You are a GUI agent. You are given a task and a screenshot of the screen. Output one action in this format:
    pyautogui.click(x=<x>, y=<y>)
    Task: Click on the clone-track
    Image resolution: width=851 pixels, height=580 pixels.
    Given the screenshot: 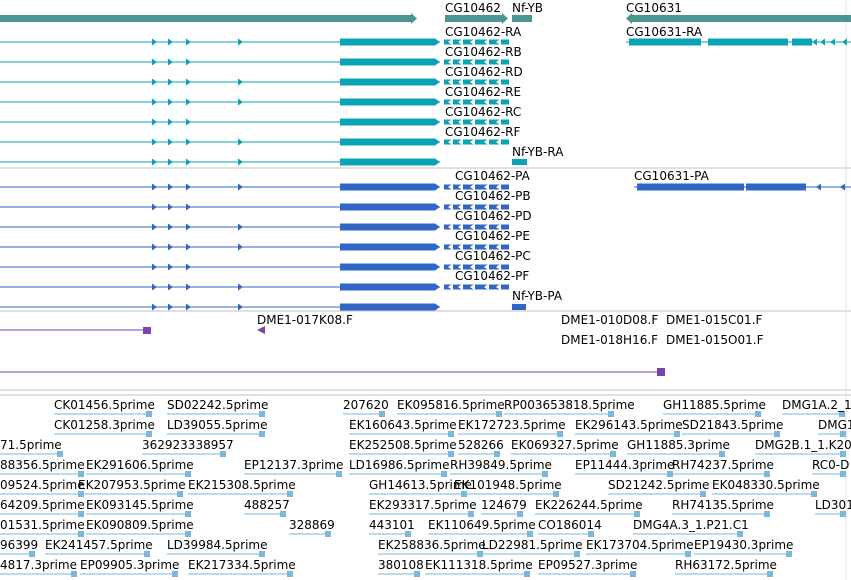 What is the action you would take?
    pyautogui.click(x=332, y=351)
    